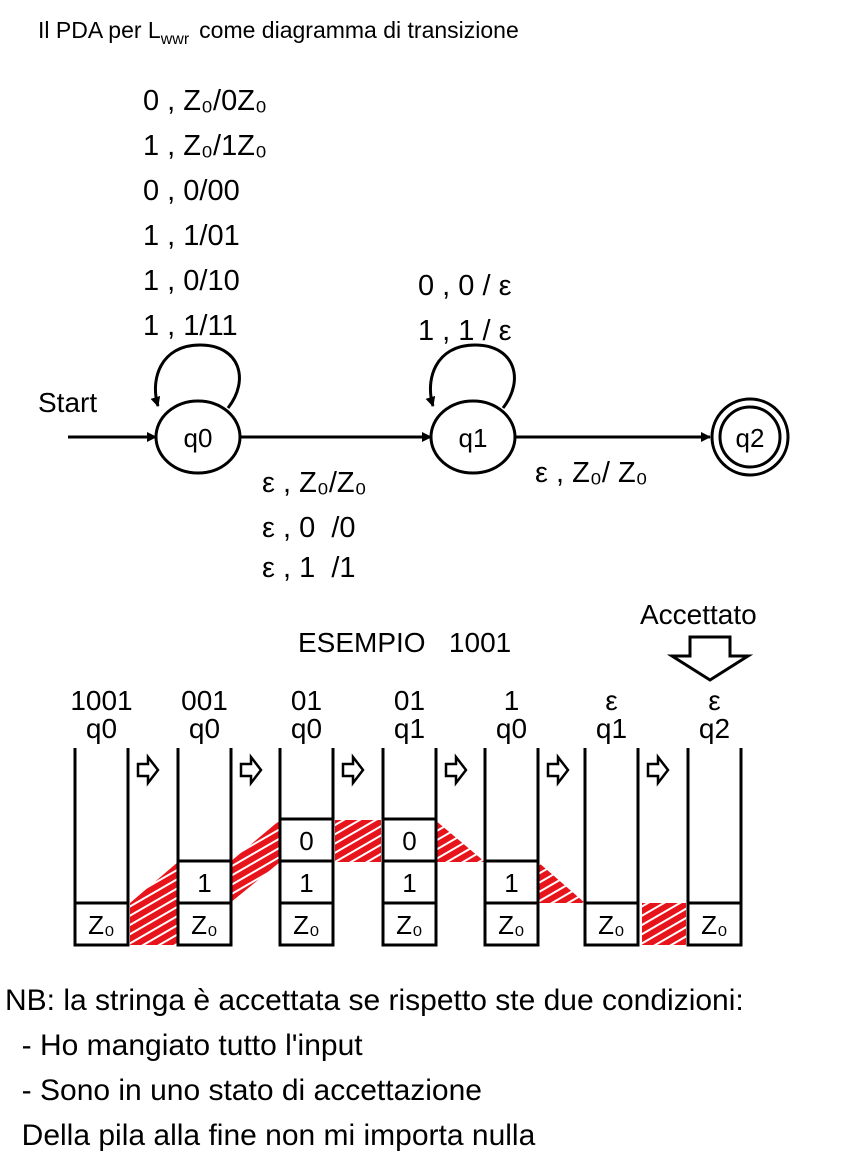  I want to click on transition-label: 0 , 0/00, so click(191, 191).